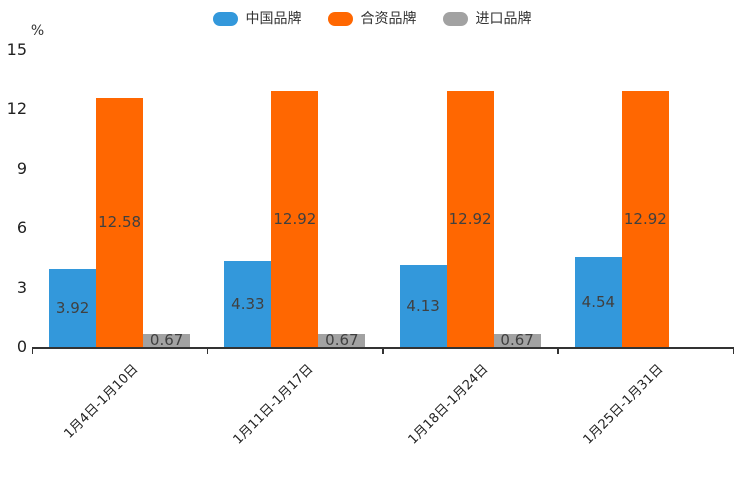 Image resolution: width=744 pixels, height=496 pixels. I want to click on bar-series-0-cat-2: 4.13, so click(423, 306).